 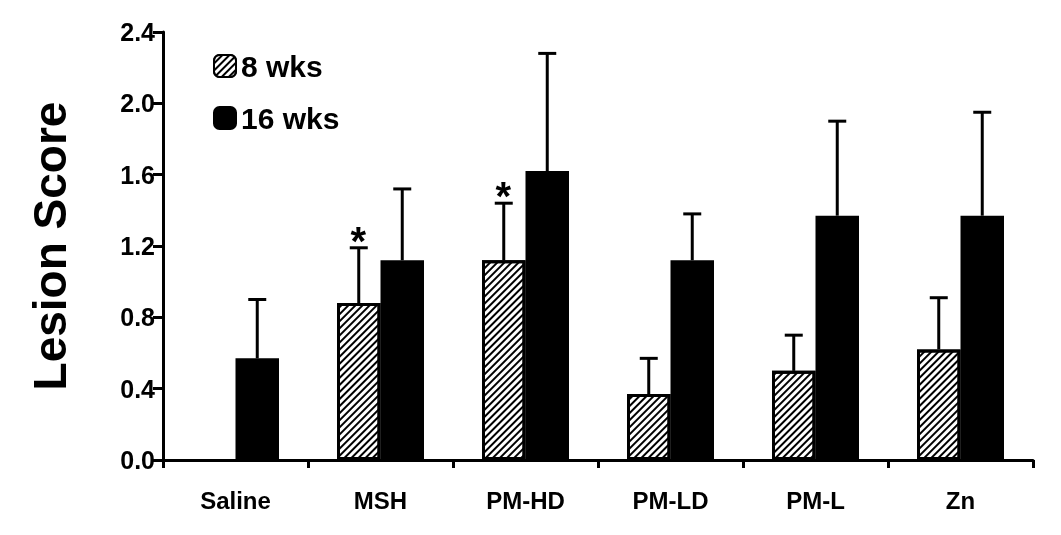 I want to click on x-tick-label: PM-L, so click(x=815, y=500).